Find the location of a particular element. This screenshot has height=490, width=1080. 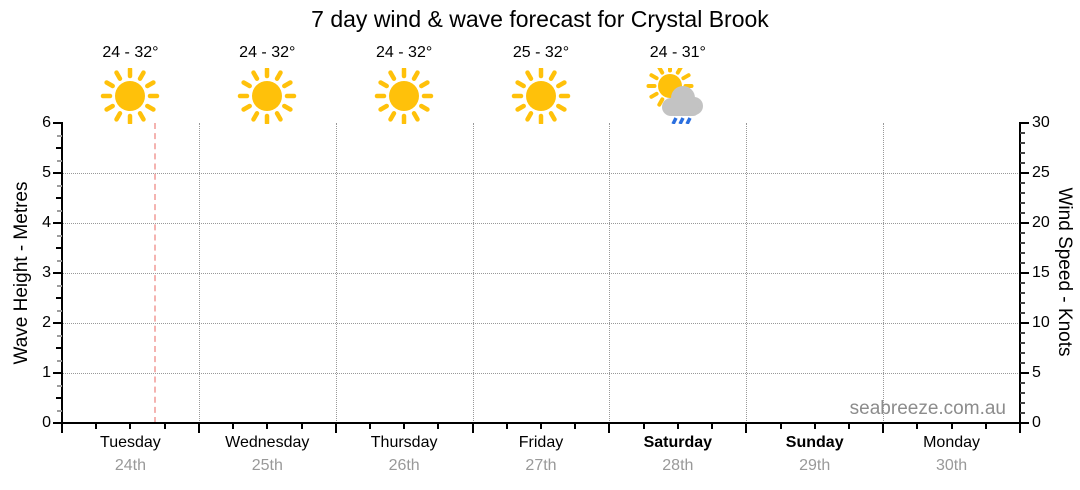

sun-cloud-rain-icon is located at coordinates (674, 93).